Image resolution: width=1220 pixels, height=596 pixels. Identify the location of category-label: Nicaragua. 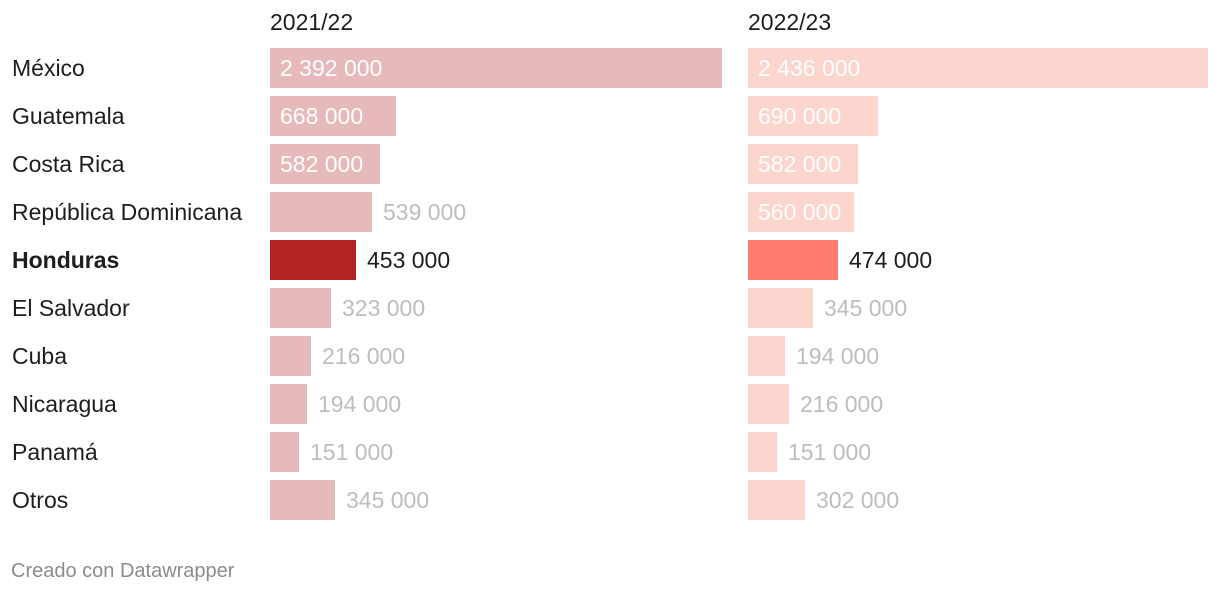
(64, 404).